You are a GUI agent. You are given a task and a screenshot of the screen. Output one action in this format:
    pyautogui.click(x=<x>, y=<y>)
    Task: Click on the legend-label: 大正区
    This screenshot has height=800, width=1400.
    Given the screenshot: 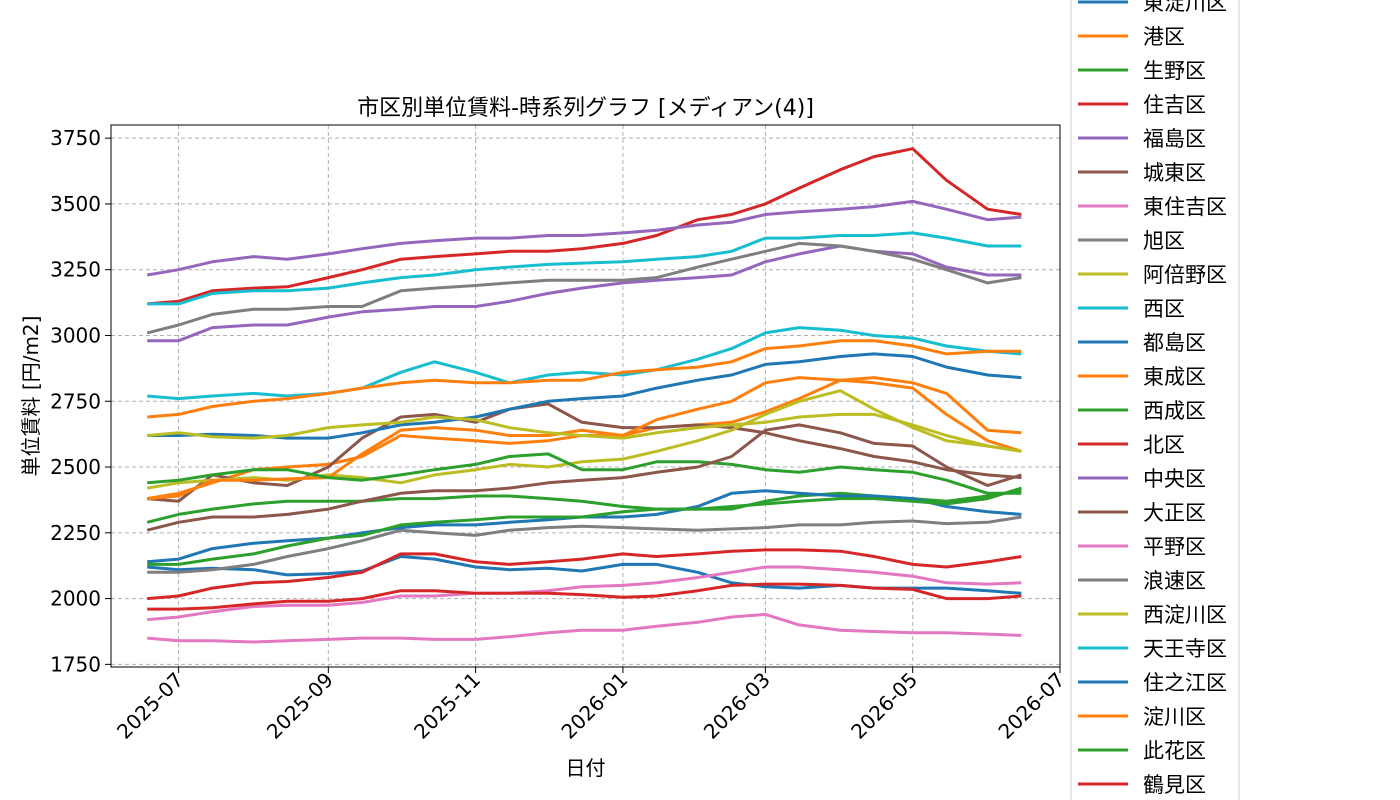 What is the action you would take?
    pyautogui.click(x=1174, y=513)
    